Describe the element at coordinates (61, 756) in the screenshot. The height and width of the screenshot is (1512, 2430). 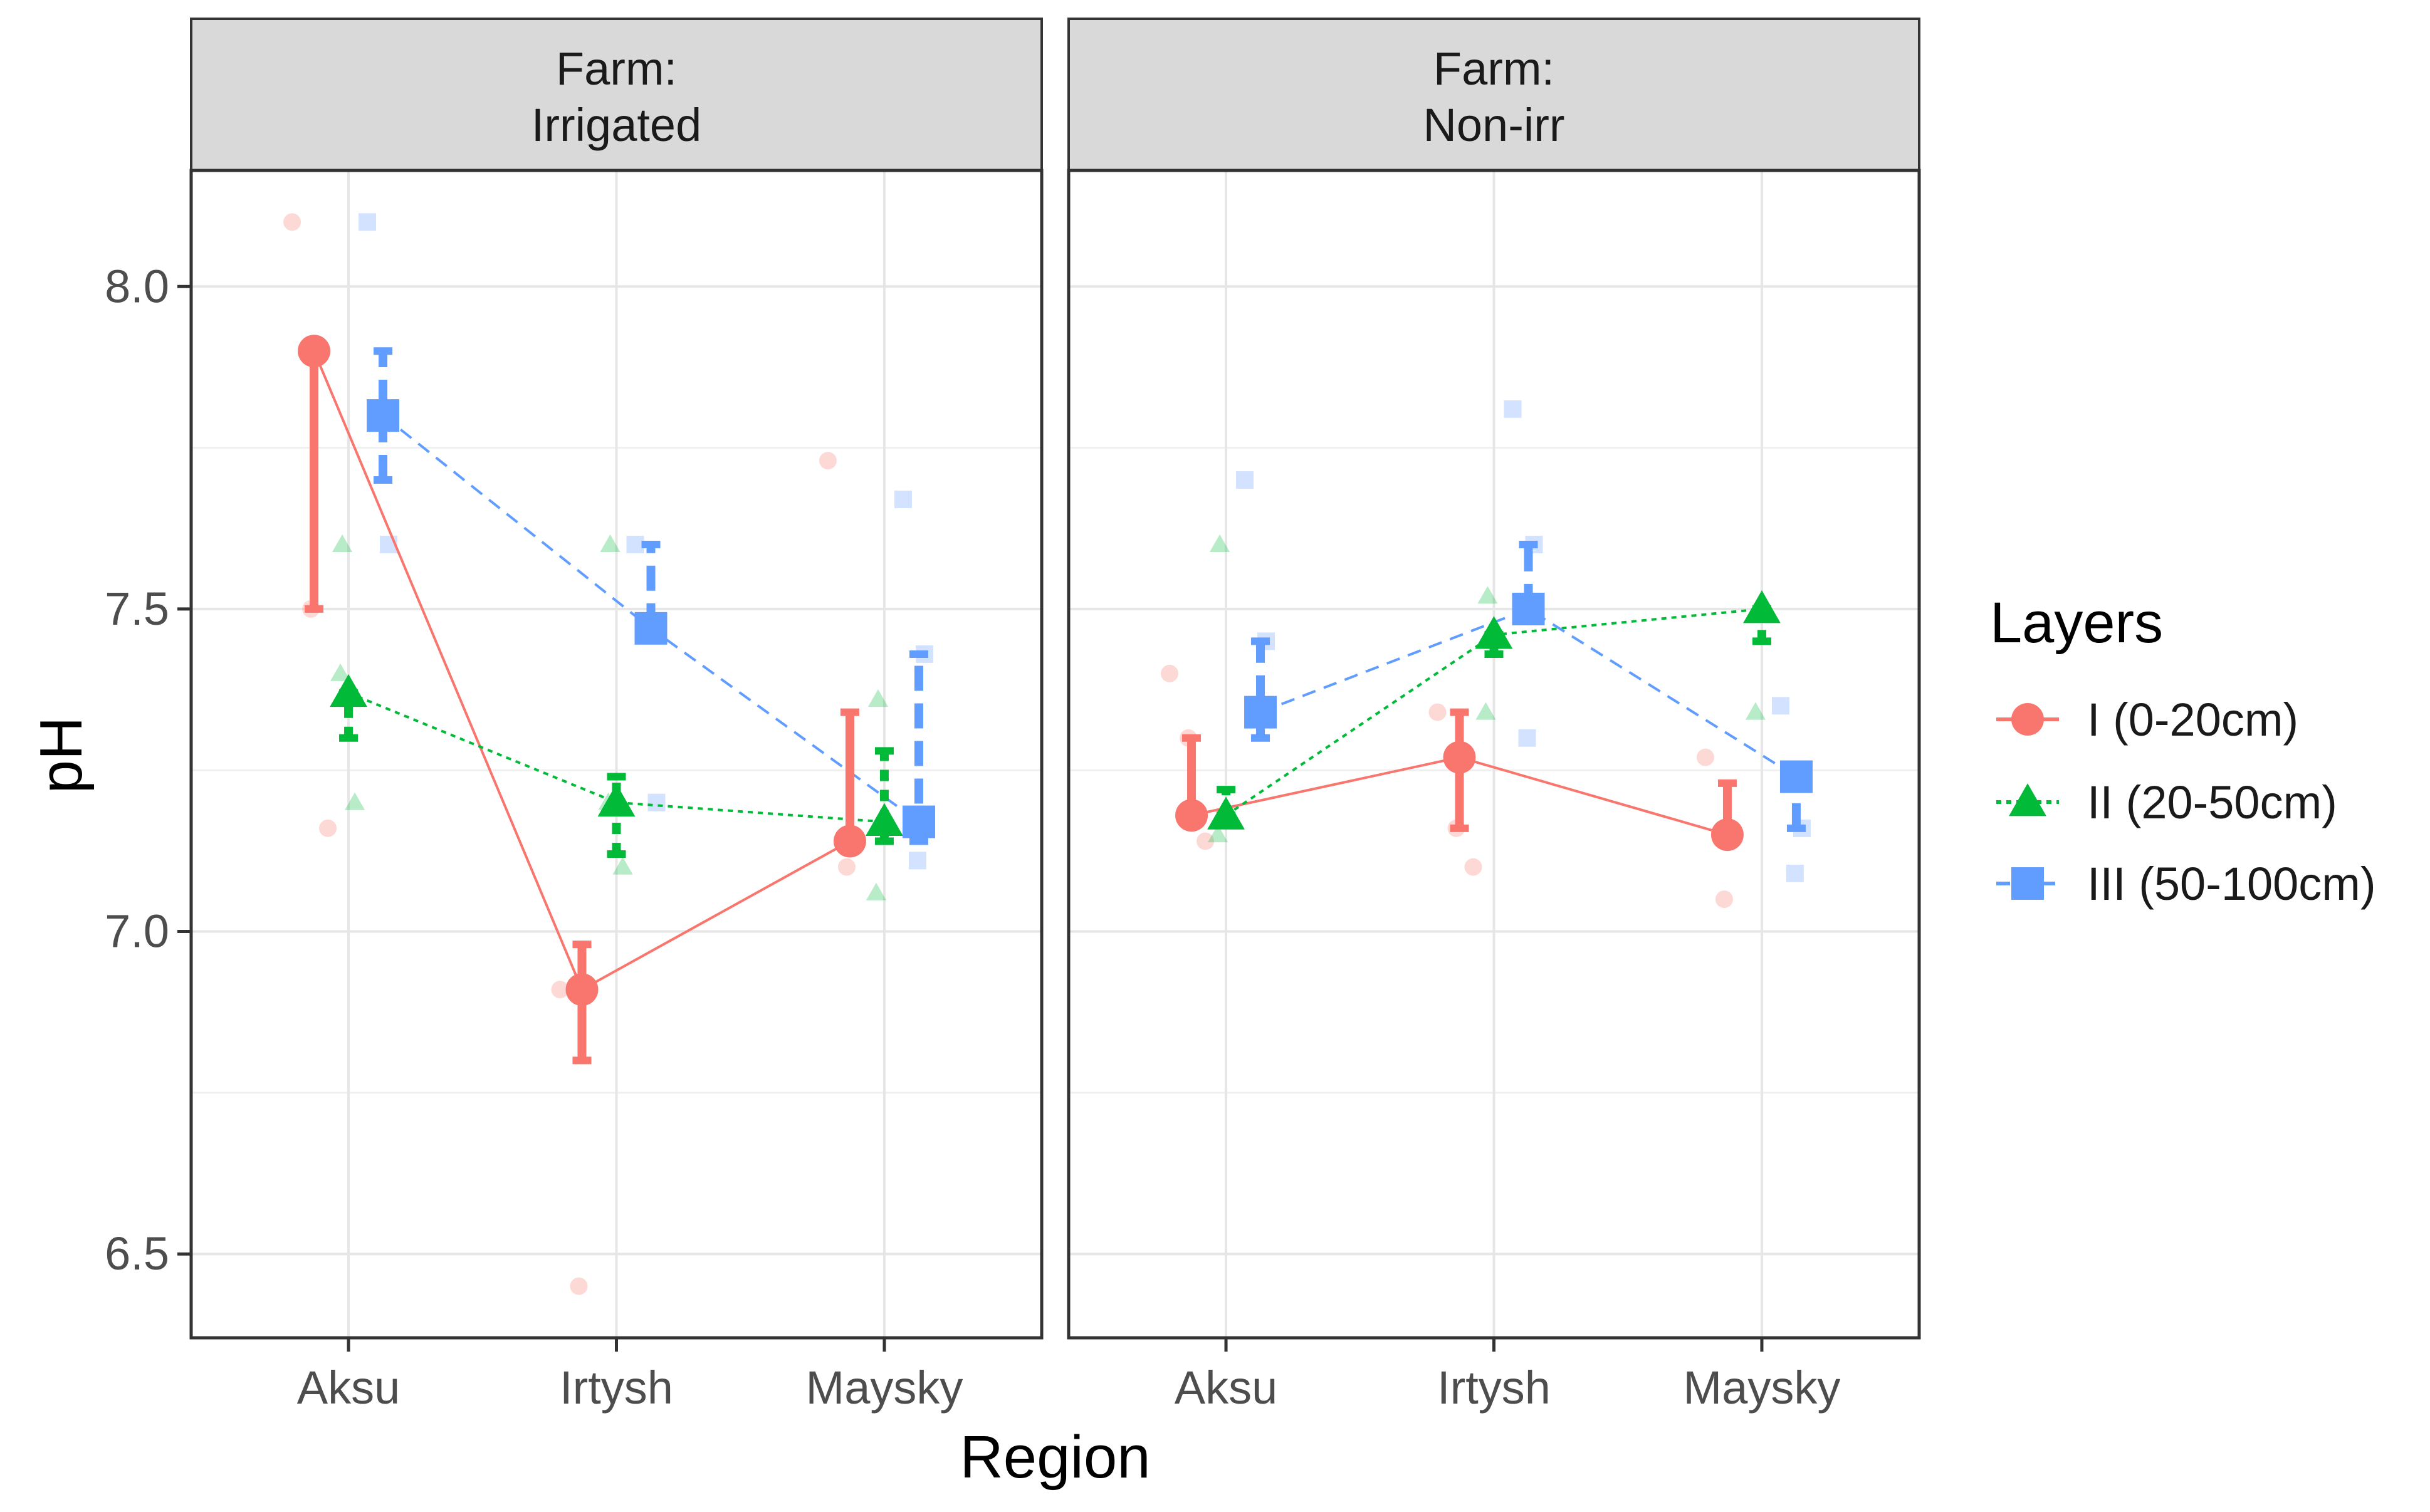
I see `y-axis-title: pH` at that location.